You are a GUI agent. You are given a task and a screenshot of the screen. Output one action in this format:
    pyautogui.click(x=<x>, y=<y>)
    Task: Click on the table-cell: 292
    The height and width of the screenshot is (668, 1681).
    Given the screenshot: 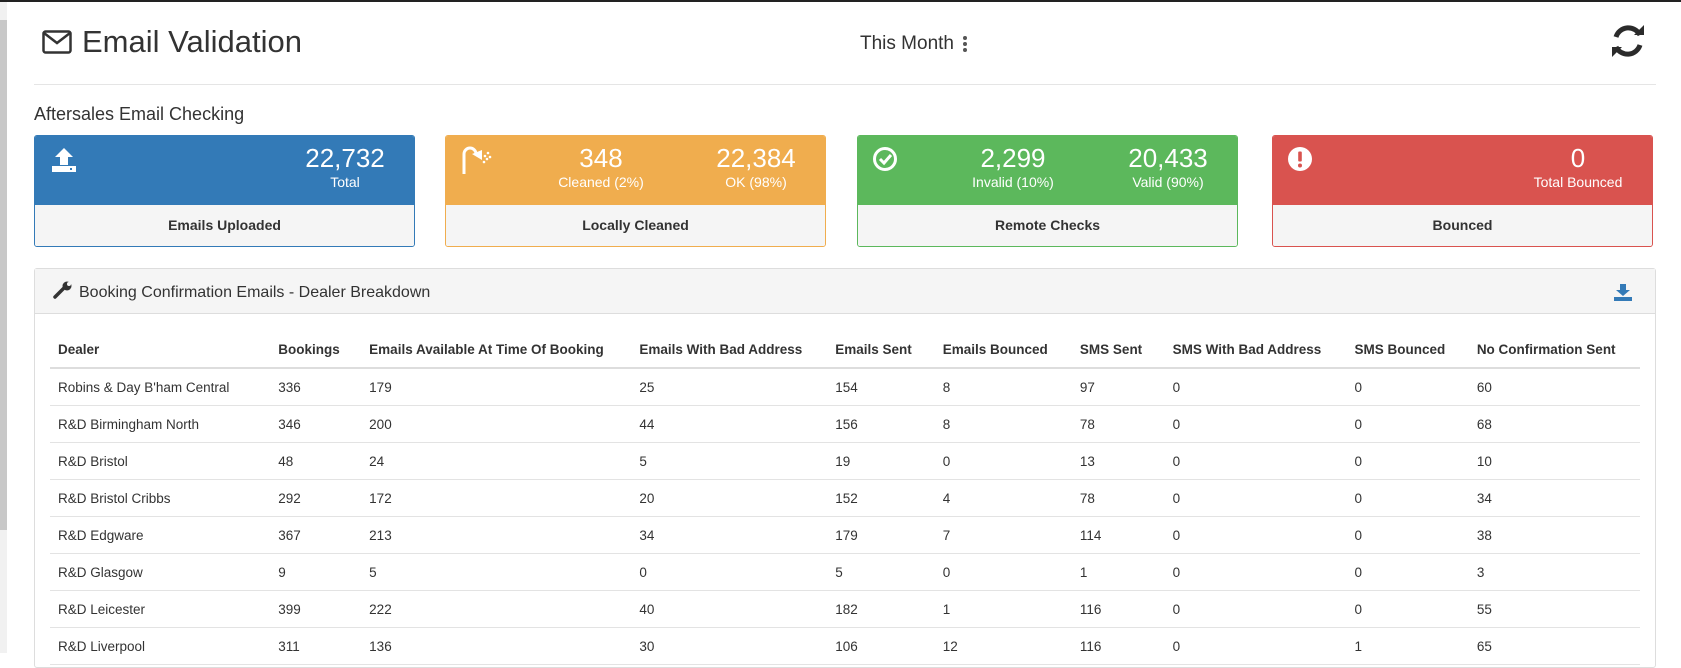 What is the action you would take?
    pyautogui.click(x=316, y=498)
    